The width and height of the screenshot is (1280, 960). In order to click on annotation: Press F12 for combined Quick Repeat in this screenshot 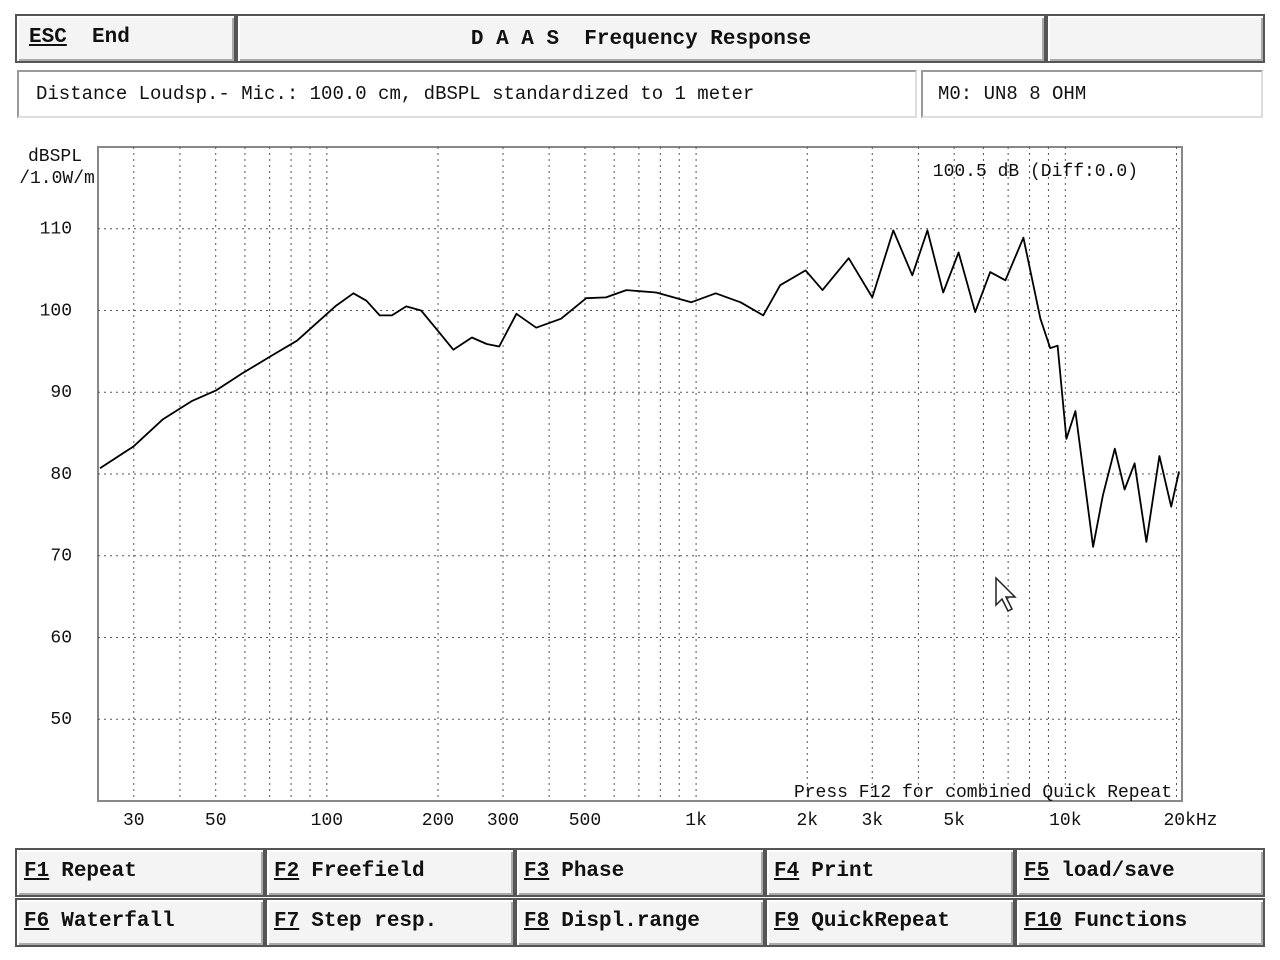, I will do `click(983, 793)`.